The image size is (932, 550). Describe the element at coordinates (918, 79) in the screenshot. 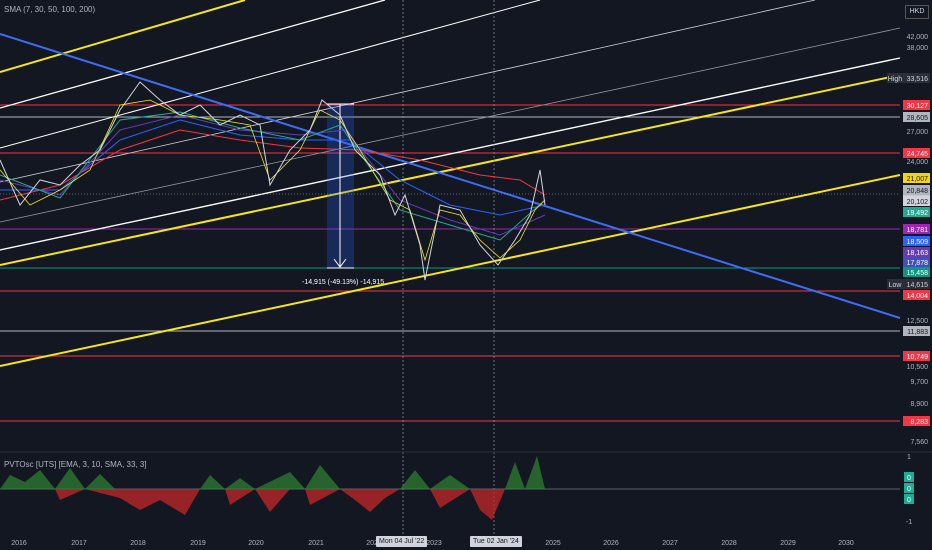

I see `price-label-text: 33,516` at that location.